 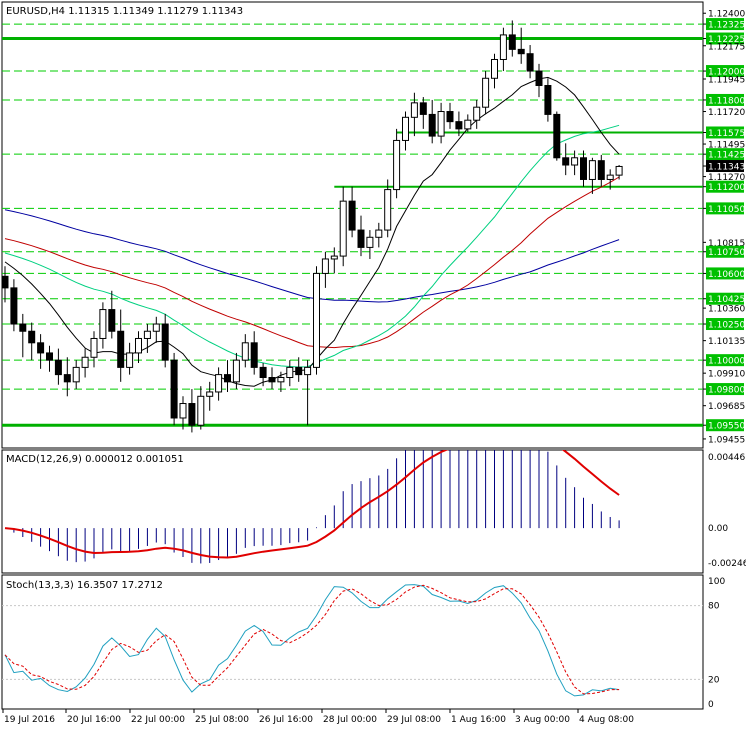 I want to click on macd-axis: 0.004461 0.00 -0.002468, so click(x=727, y=511).